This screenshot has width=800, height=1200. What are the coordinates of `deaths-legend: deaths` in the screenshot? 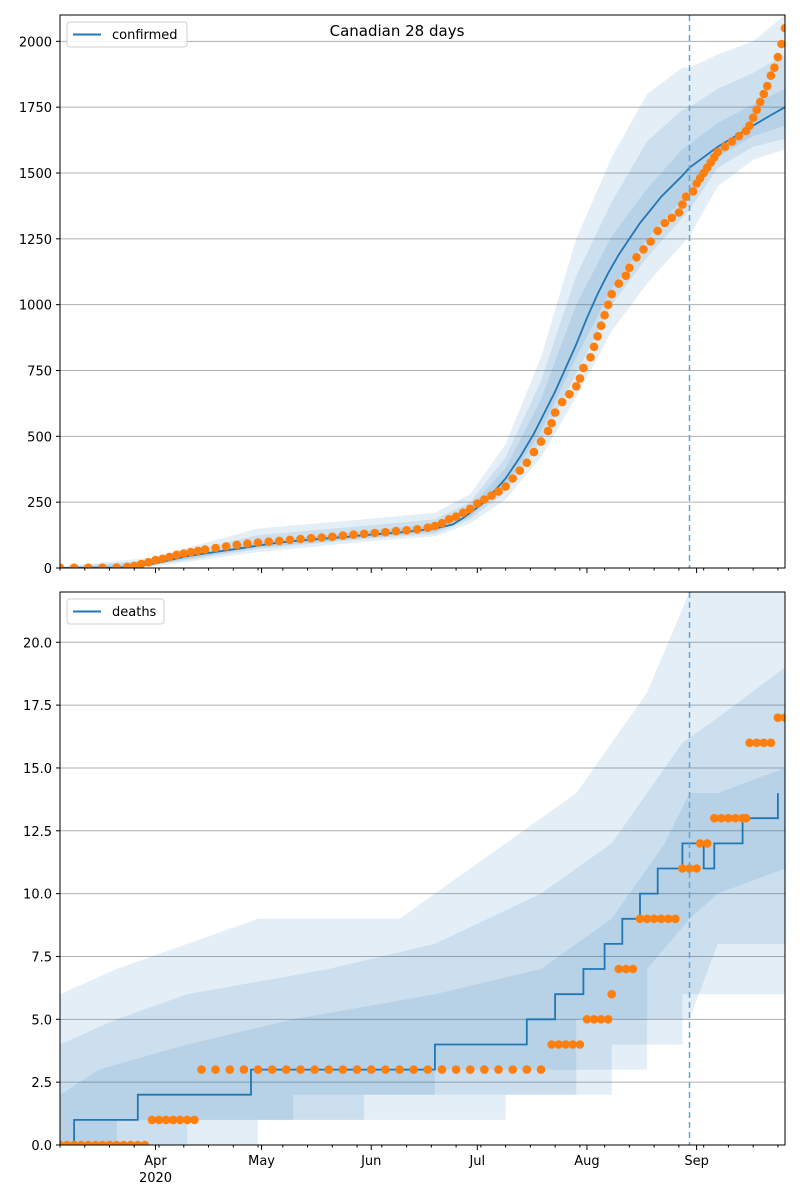 It's located at (115, 611).